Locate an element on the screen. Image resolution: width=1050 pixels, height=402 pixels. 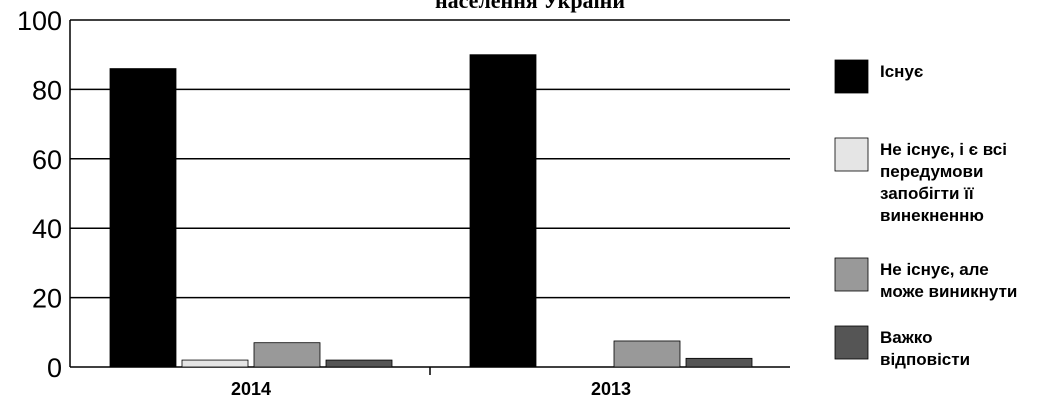
y-tick-label: 80 is located at coordinates (47, 90).